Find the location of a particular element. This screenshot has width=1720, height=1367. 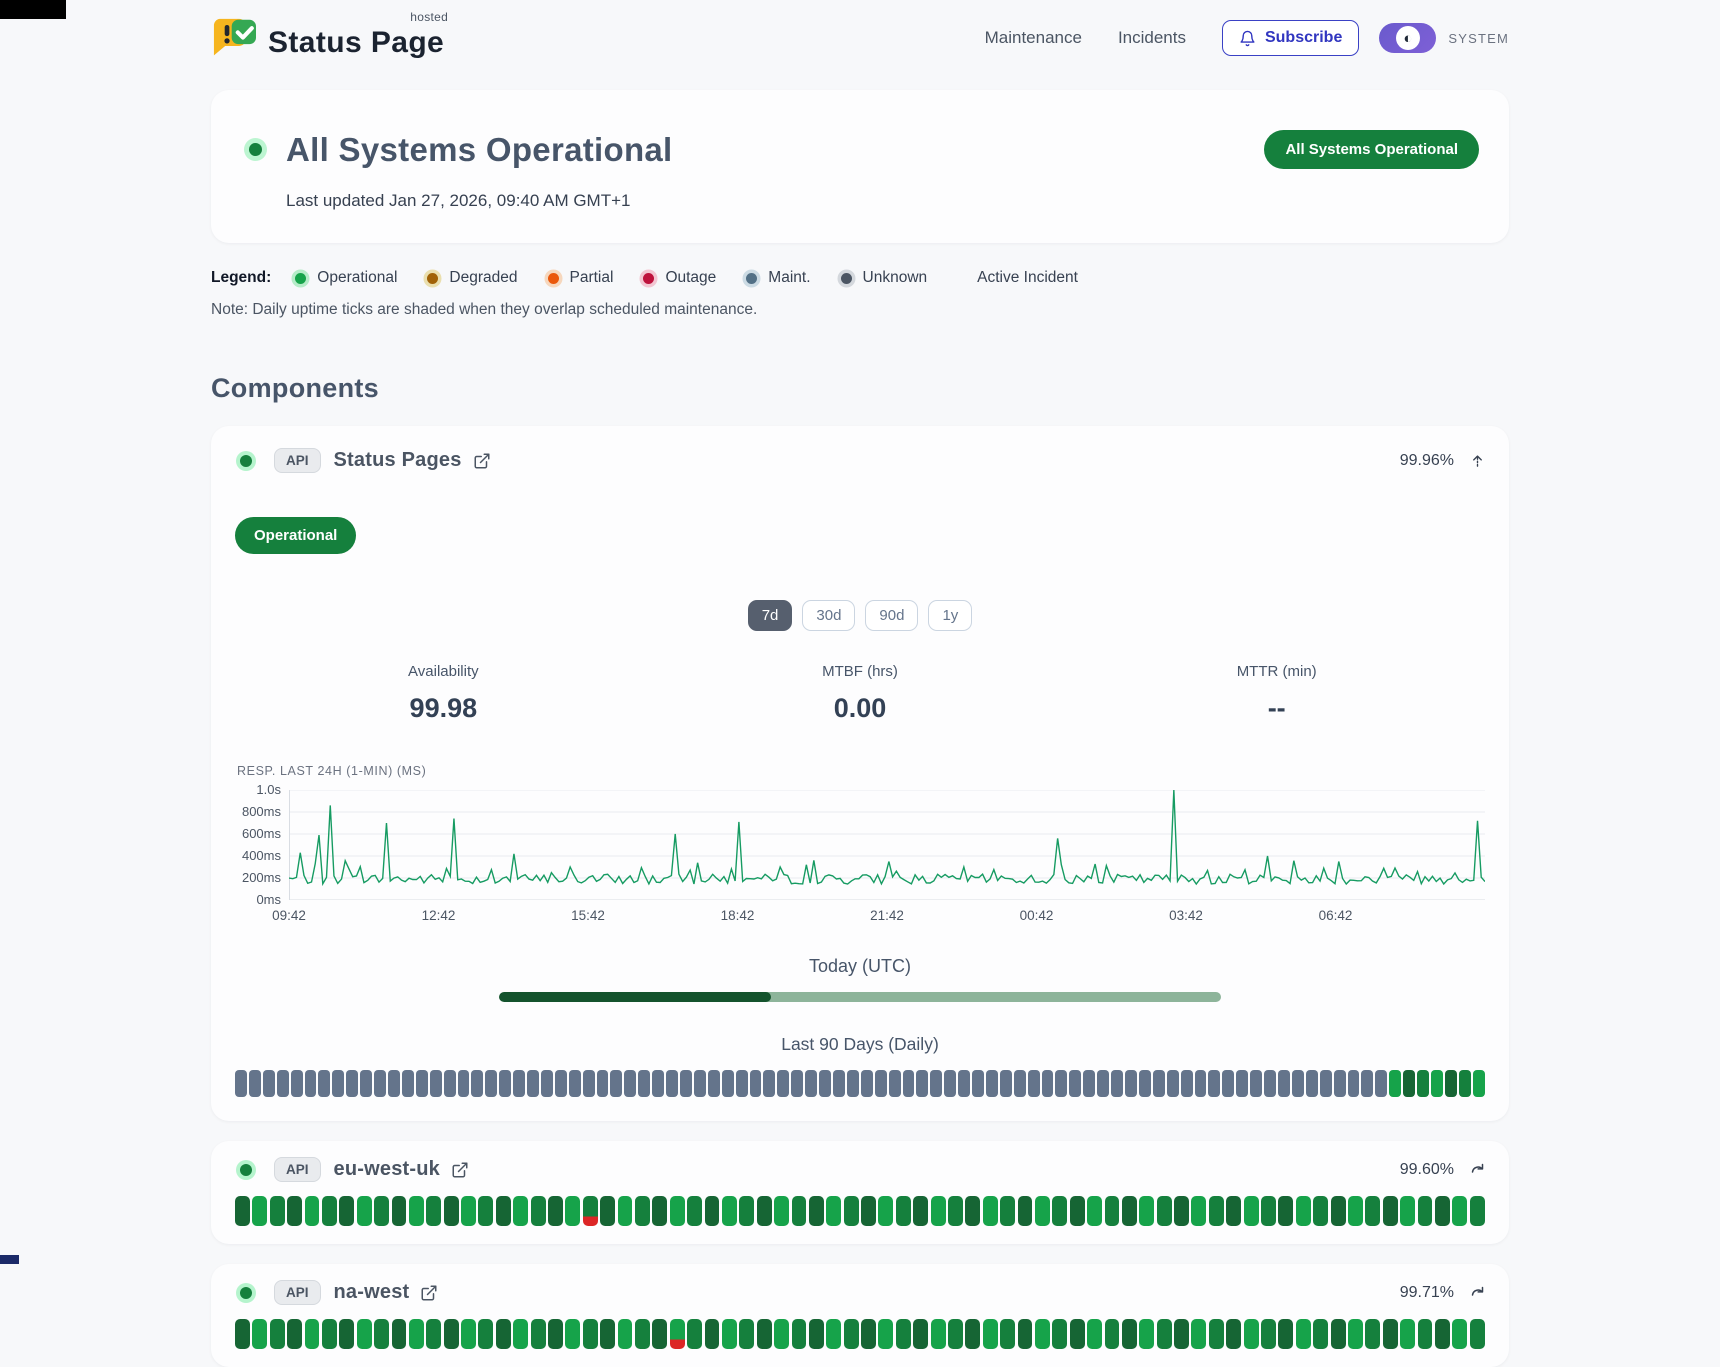

logo: Status Page hosted is located at coordinates (329, 35).